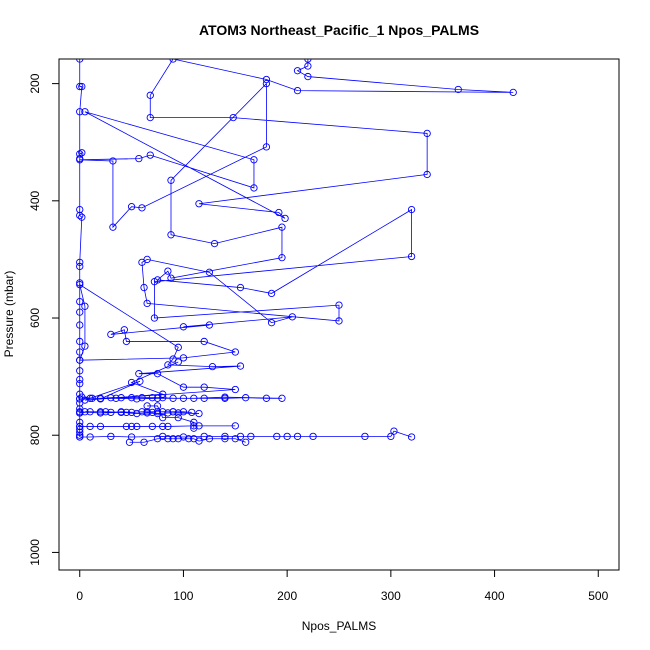 The width and height of the screenshot is (650, 650). I want to click on x-tick-label: 300, so click(391, 596).